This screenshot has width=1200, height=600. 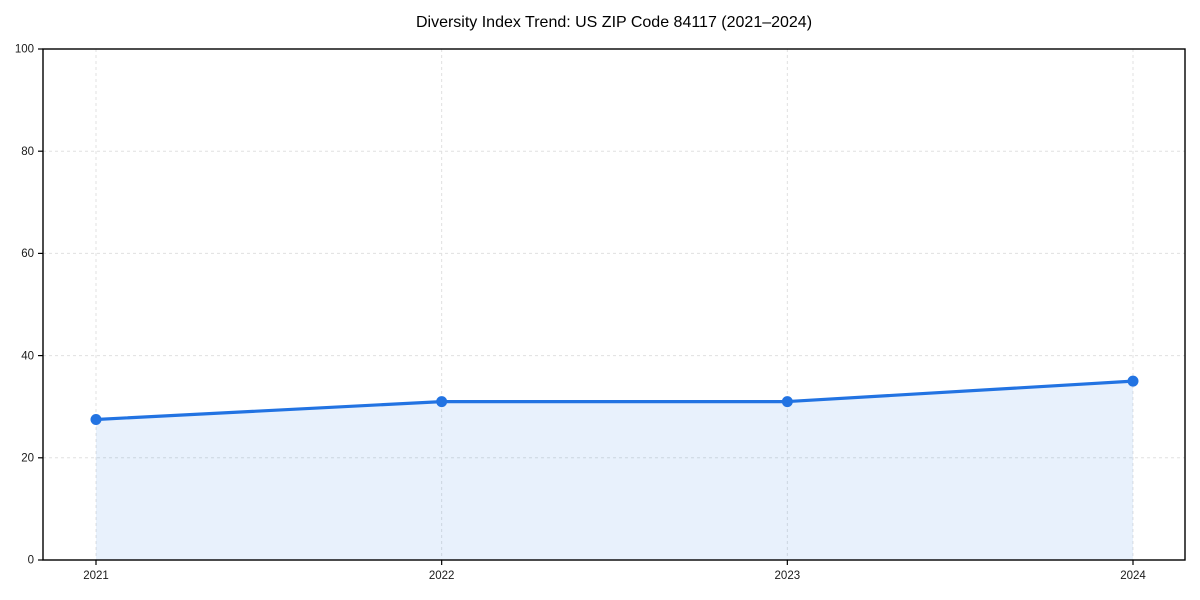 What do you see at coordinates (96, 576) in the screenshot?
I see `x-tick-label-2021: 2021` at bounding box center [96, 576].